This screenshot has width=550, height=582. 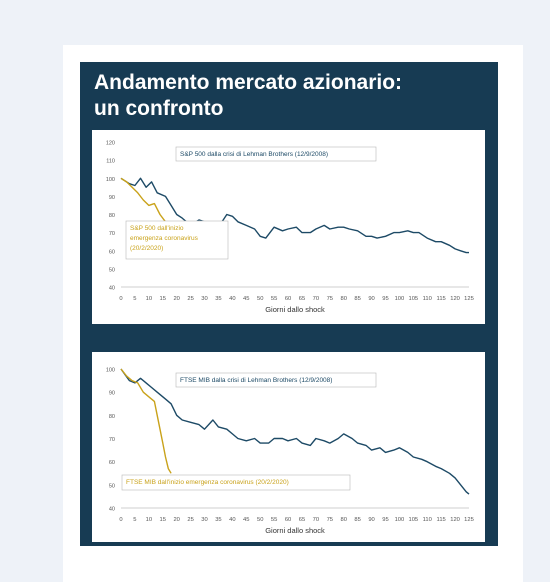 I want to click on ftsemib-x-tick-label: 5, so click(x=134, y=520).